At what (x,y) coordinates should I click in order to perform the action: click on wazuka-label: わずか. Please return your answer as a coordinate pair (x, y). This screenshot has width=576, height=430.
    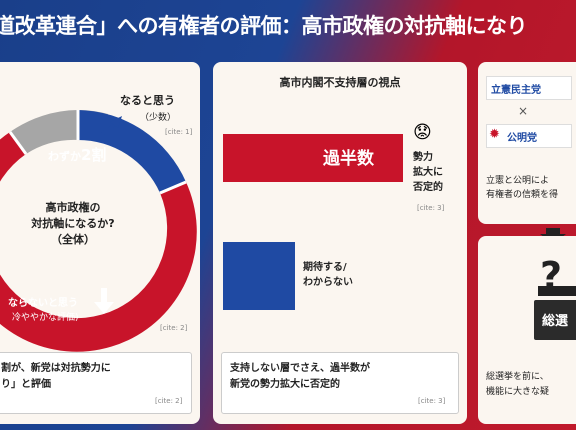
    Looking at the image, I should click on (64, 156).